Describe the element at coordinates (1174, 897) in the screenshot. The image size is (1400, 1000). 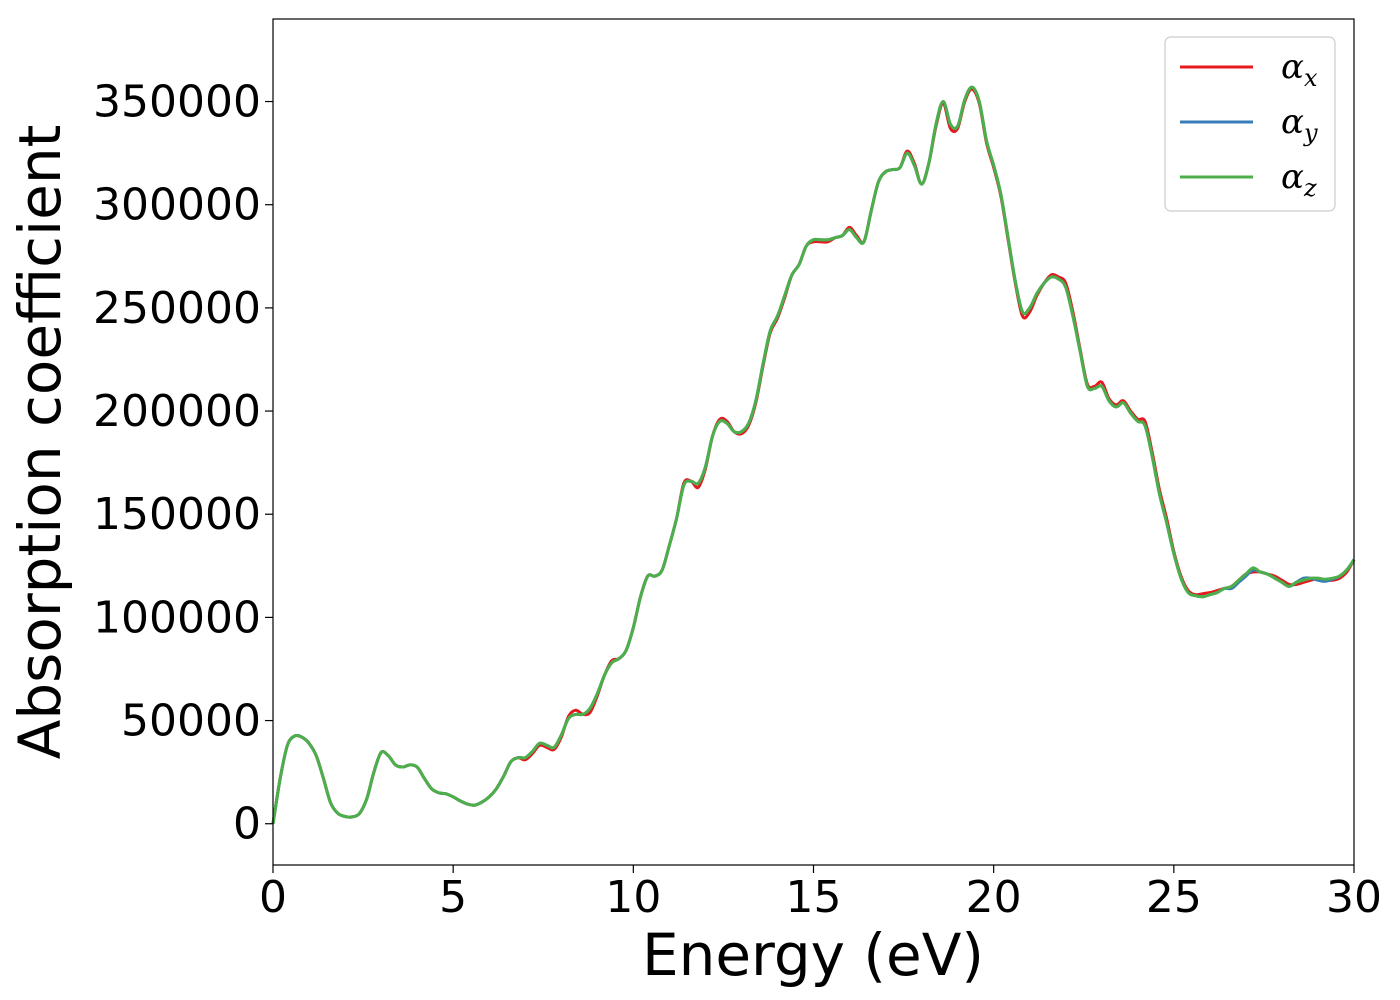
I see `x-tick-label: 25` at that location.